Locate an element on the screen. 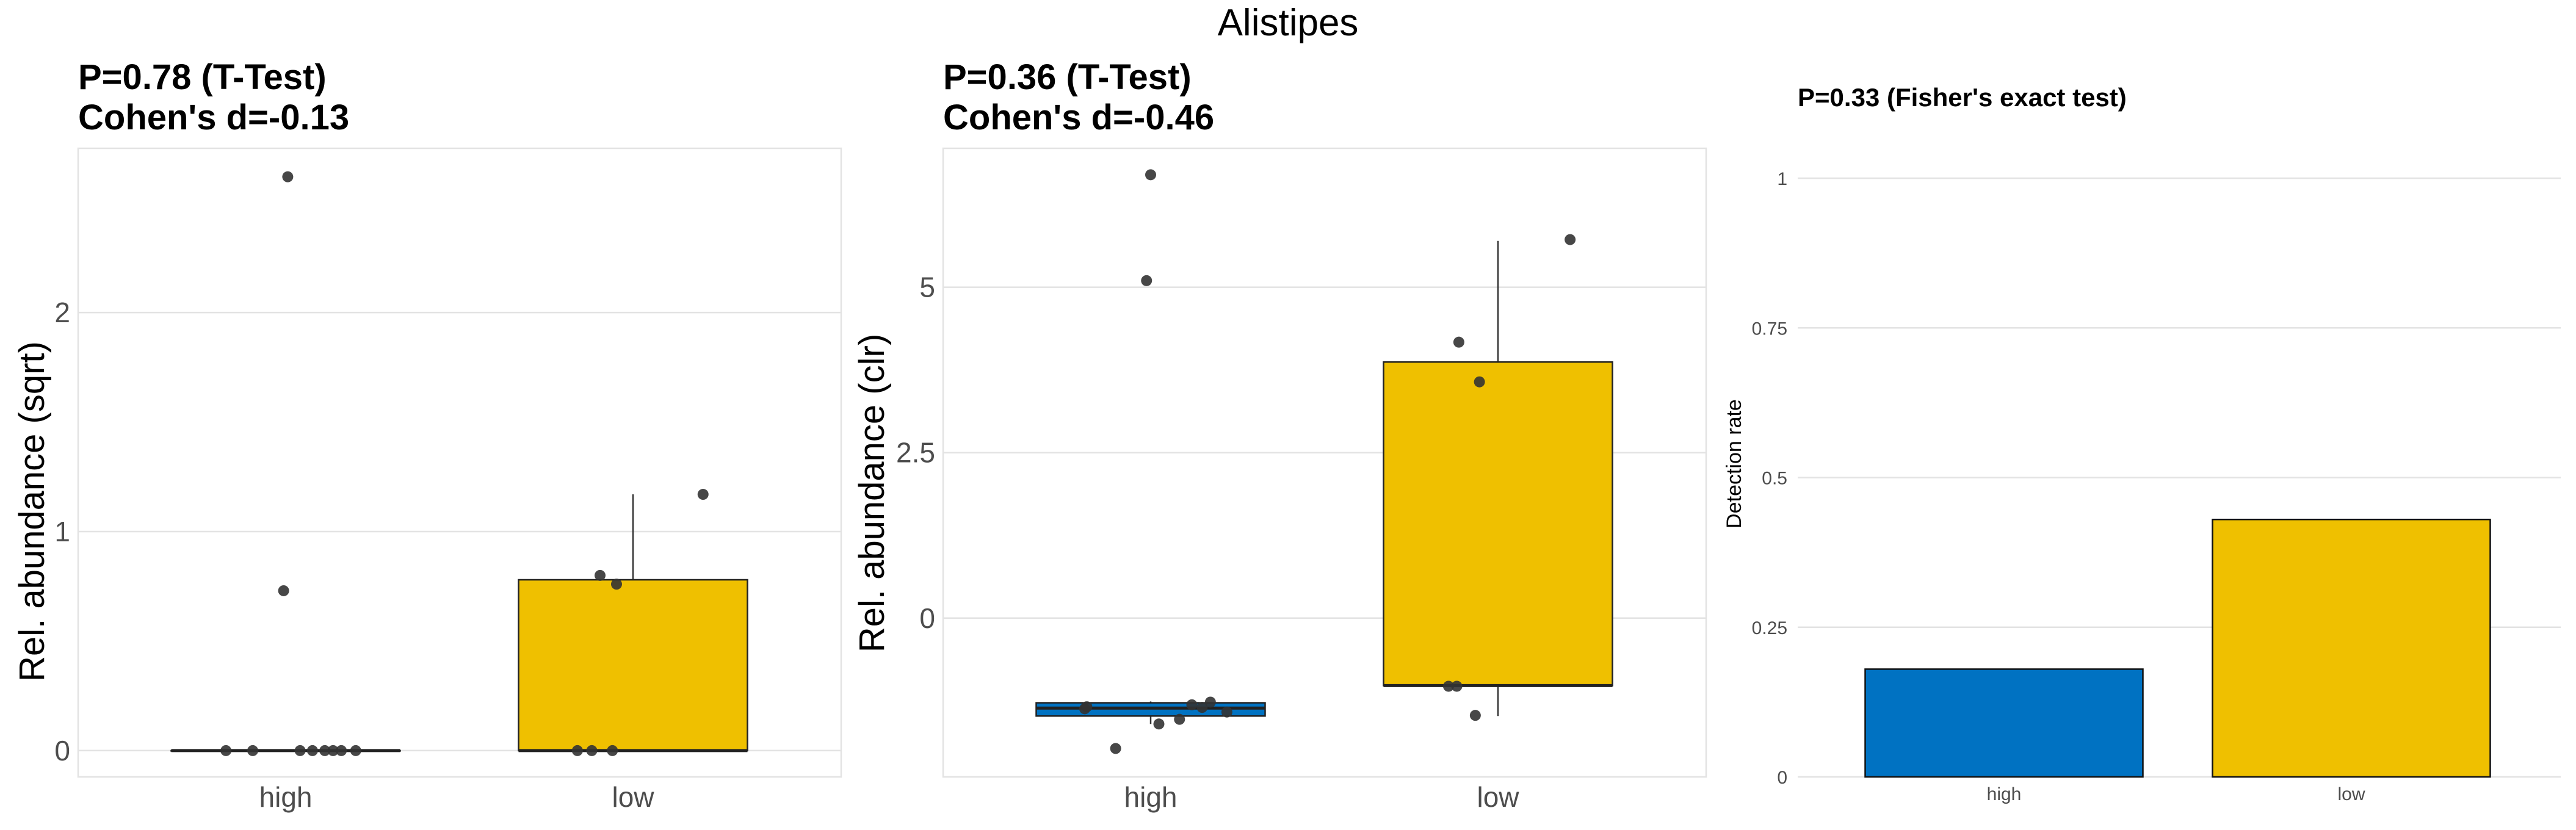 The height and width of the screenshot is (830, 2576). panel-3-bars is located at coordinates (2177, 648).